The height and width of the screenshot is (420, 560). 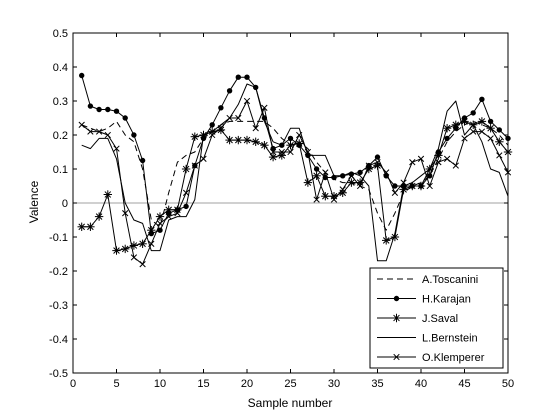 What do you see at coordinates (60, 102) in the screenshot?
I see `y-tick-label: 0.3` at bounding box center [60, 102].